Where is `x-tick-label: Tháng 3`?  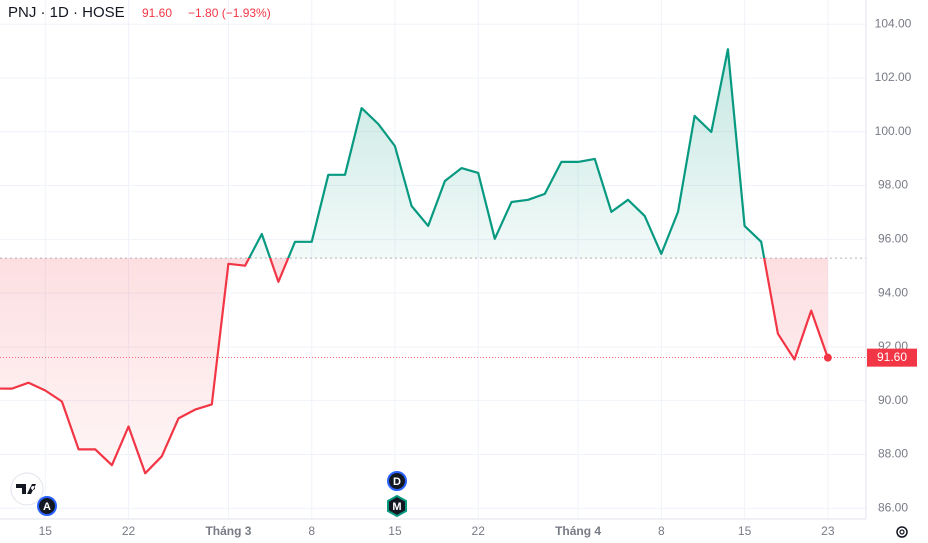 x-tick-label: Tháng 3 is located at coordinates (228, 531).